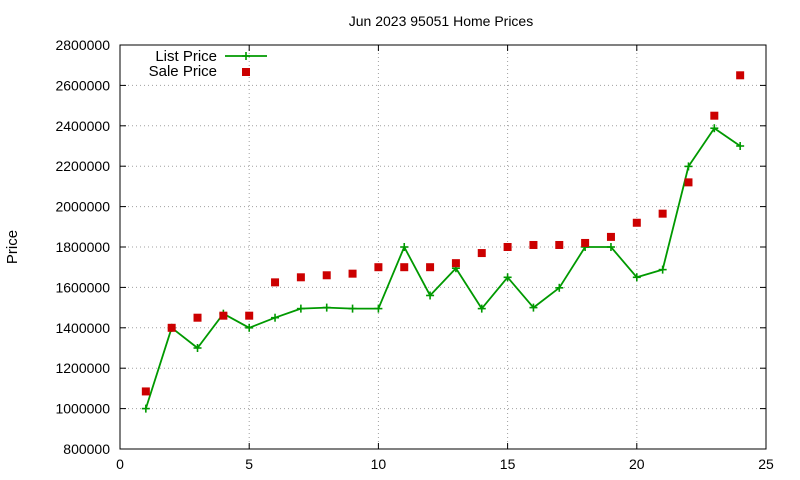 This screenshot has width=800, height=480. What do you see at coordinates (508, 464) in the screenshot?
I see `x-tick-label: 15` at bounding box center [508, 464].